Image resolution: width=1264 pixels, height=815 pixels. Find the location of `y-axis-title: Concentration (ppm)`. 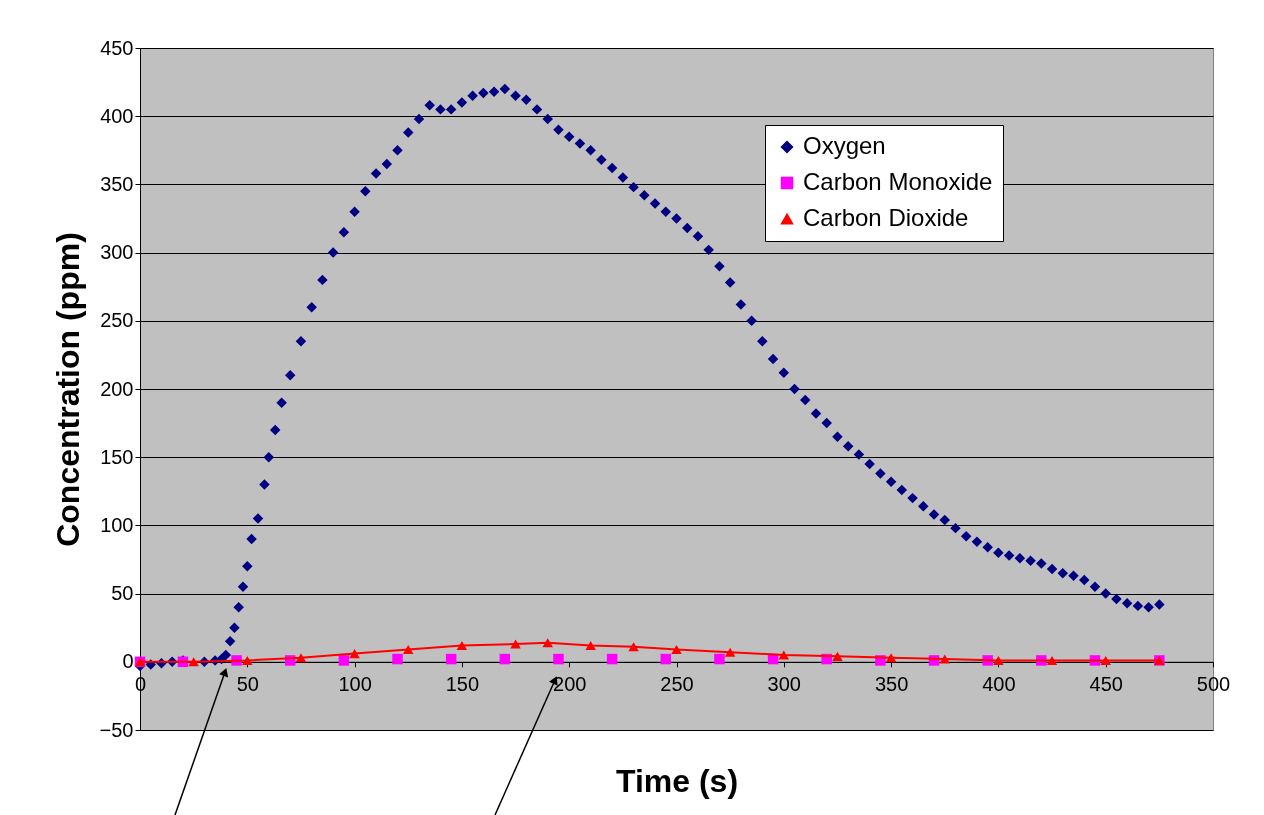

y-axis-title: Concentration (ppm) is located at coordinates (67, 389).